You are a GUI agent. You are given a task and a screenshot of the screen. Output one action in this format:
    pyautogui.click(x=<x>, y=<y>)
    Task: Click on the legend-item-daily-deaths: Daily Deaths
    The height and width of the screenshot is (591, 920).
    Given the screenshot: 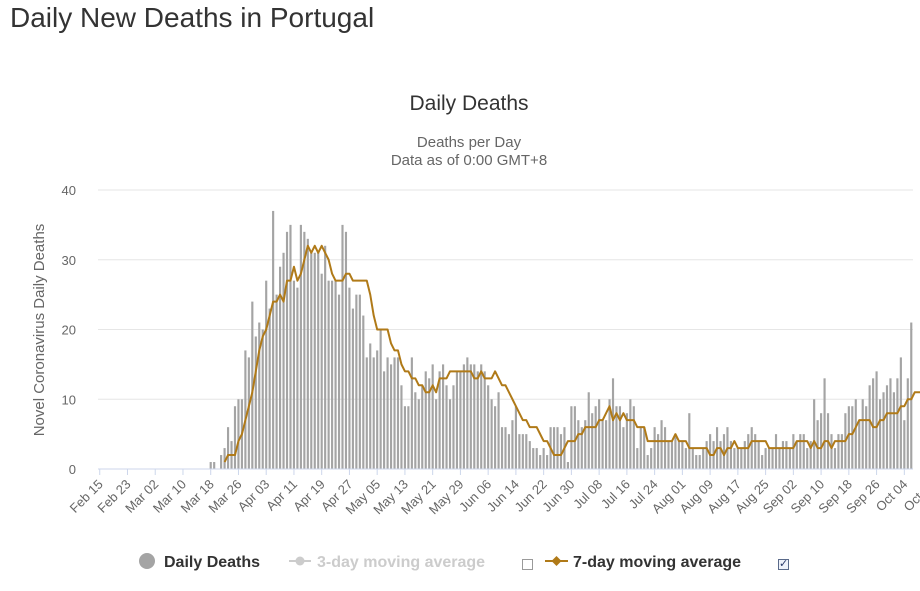 What is the action you would take?
    pyautogui.click(x=199, y=562)
    